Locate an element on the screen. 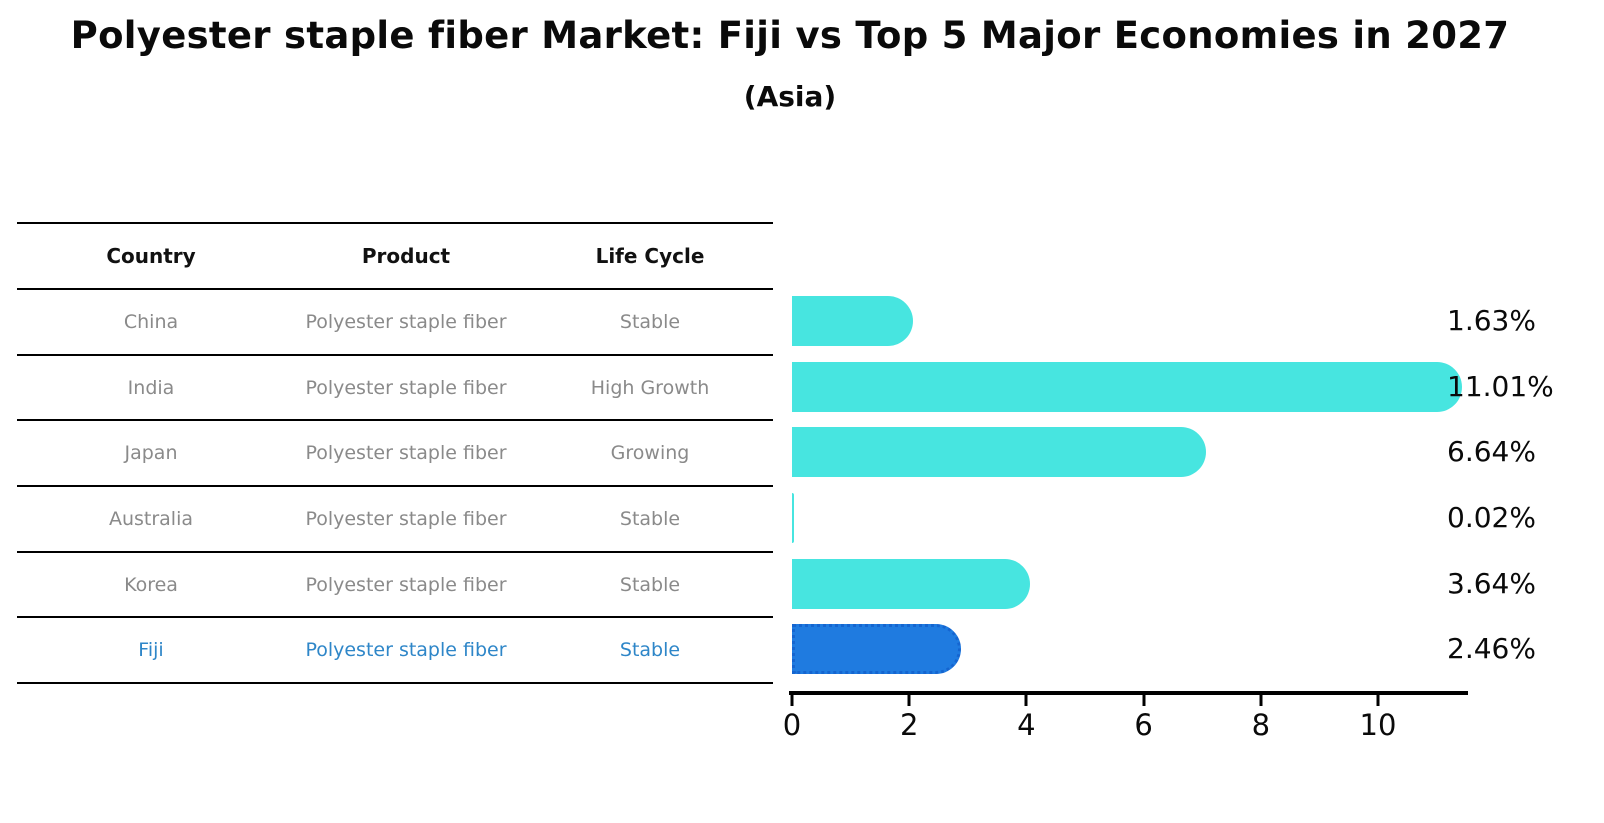 The width and height of the screenshot is (1604, 823). table-row: Fiji Polyester staple fiber Stable is located at coordinates (395, 651).